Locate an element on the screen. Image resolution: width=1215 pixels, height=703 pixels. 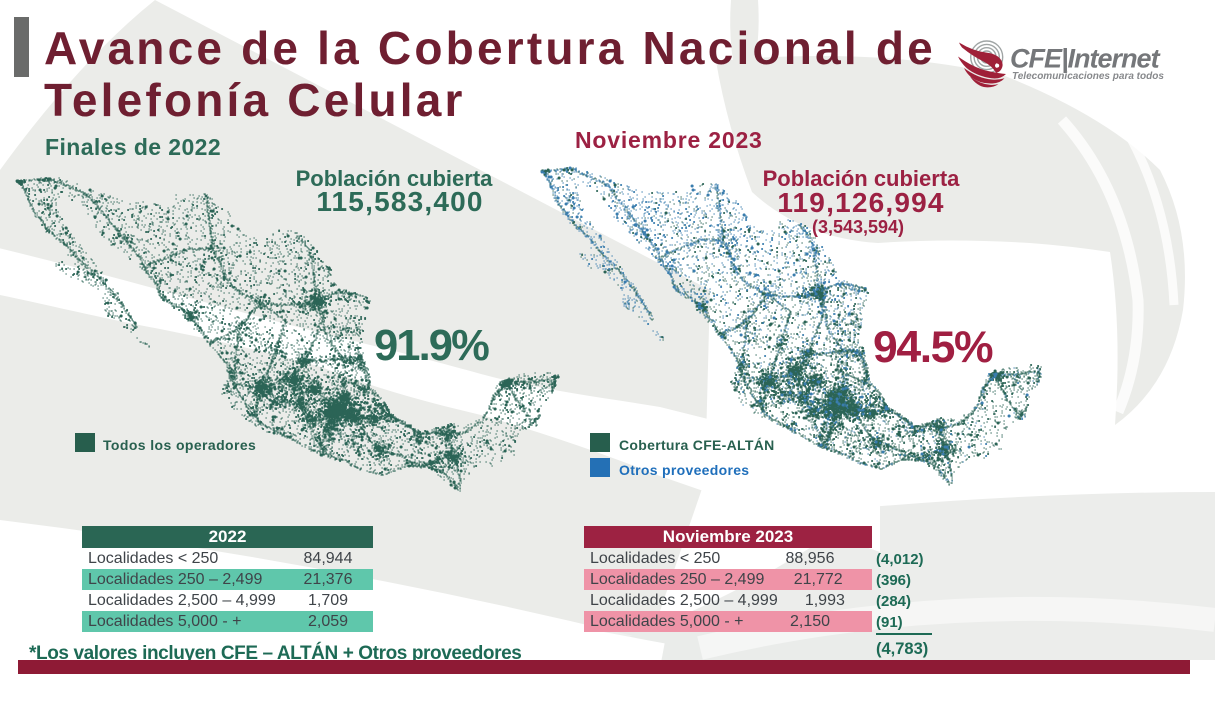
svg-text: CFE|Internet is located at coordinates (1085, 59).